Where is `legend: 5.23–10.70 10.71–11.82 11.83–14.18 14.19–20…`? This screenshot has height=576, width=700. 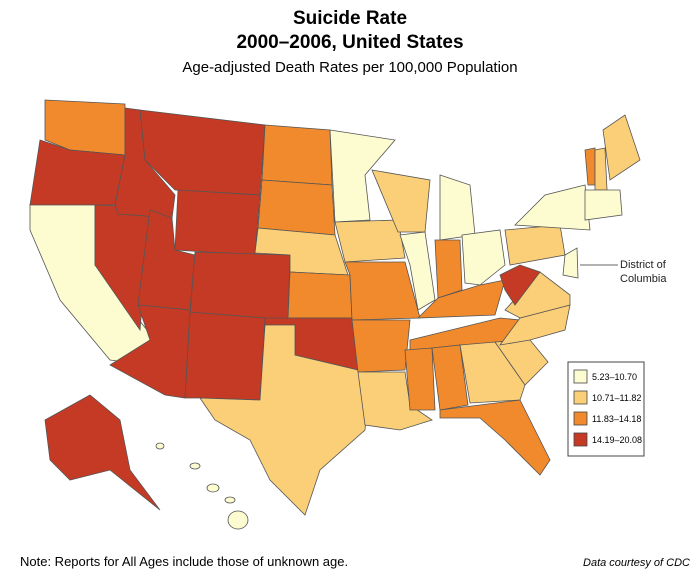
legend: 5.23–10.70 10.71–11.82 11.83–14.18 14.19–20… is located at coordinates (607, 408).